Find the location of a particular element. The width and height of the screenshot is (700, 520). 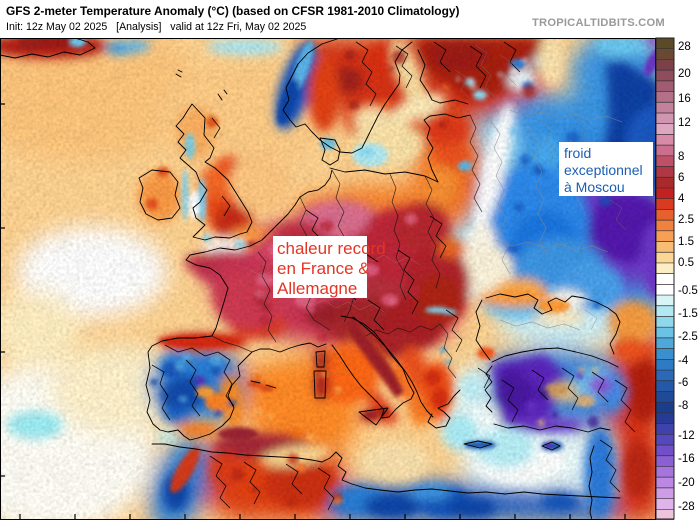

svg-text: -12 is located at coordinates (686, 436).